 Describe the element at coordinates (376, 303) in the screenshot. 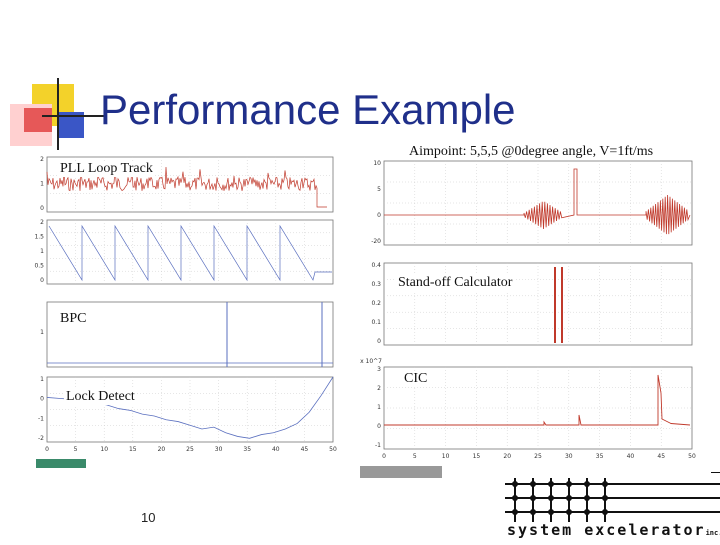

I see `y-tick-label: 0.2` at that location.